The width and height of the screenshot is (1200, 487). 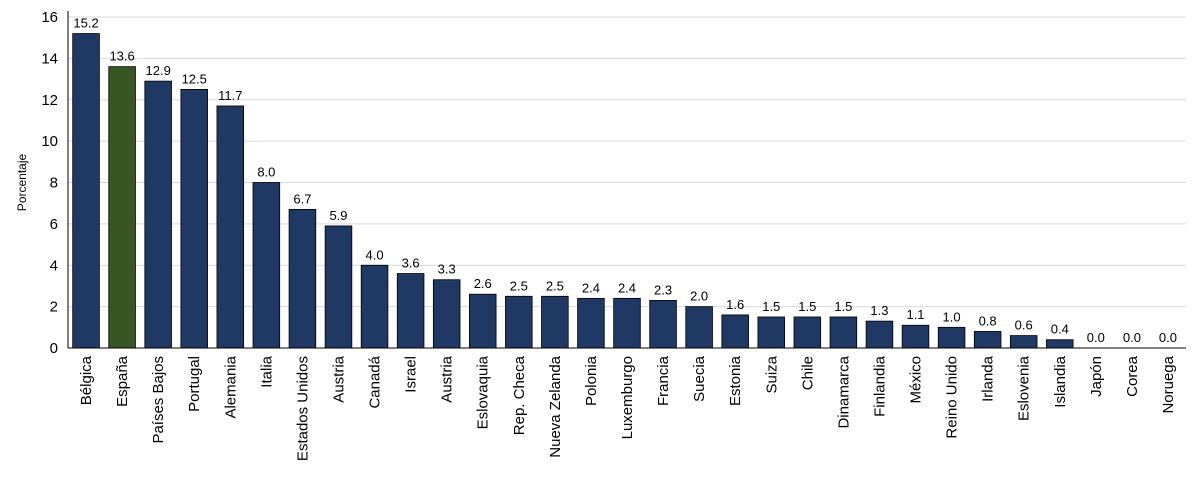 I want to click on x-tick-label: Alemania, so click(x=230, y=386).